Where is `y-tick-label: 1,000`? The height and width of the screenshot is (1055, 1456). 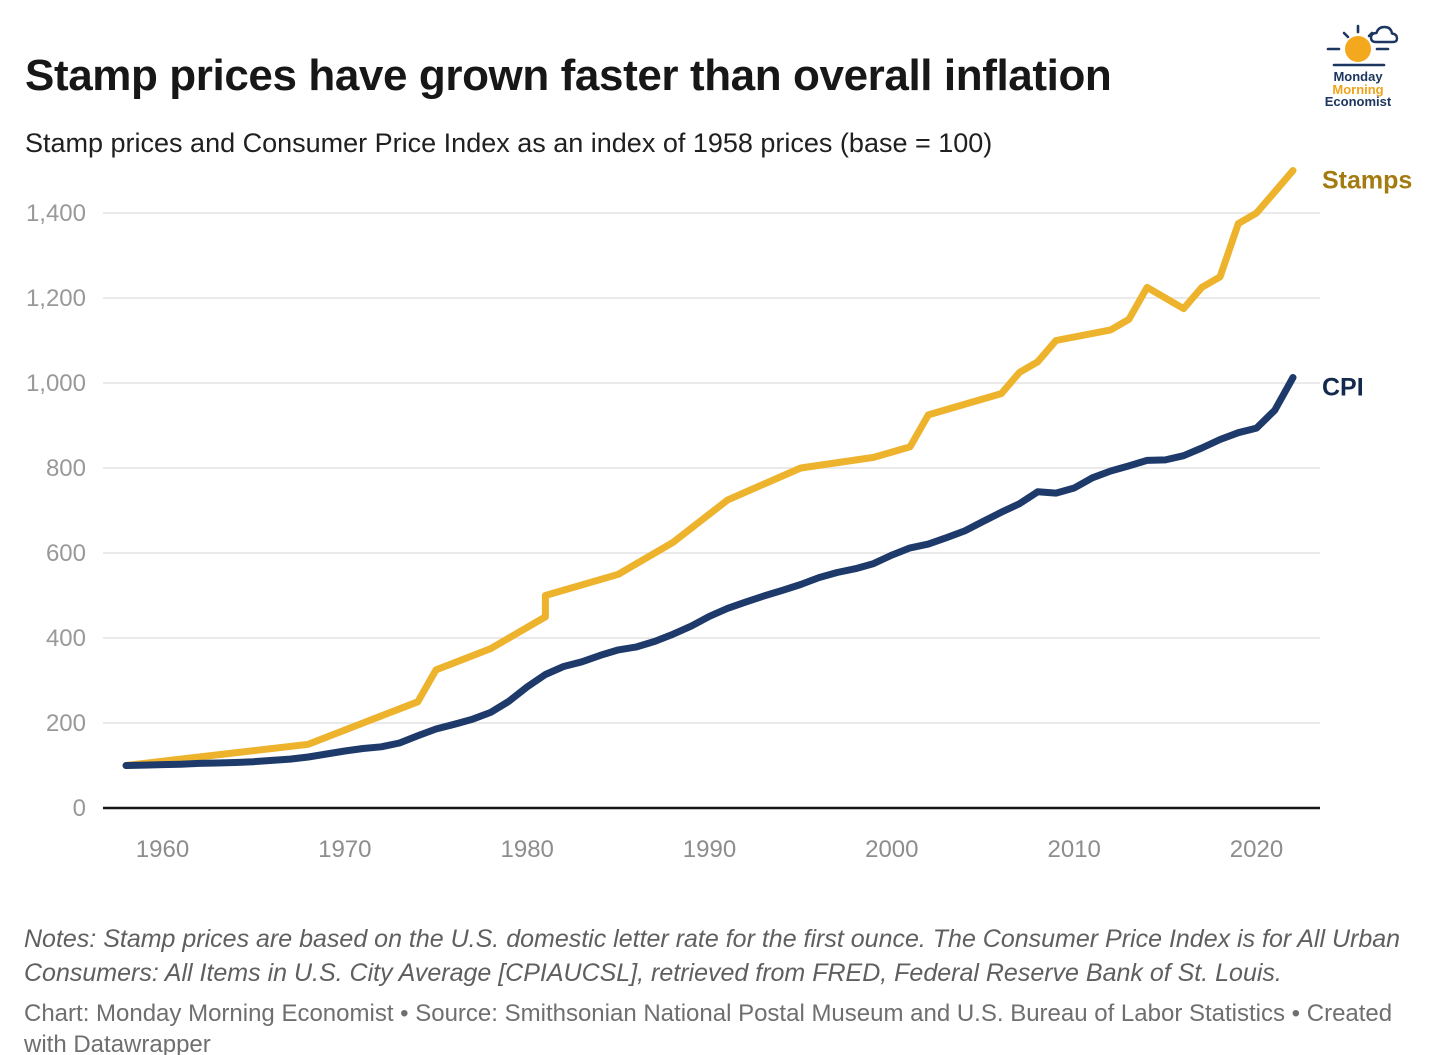 y-tick-label: 1,000 is located at coordinates (56, 383).